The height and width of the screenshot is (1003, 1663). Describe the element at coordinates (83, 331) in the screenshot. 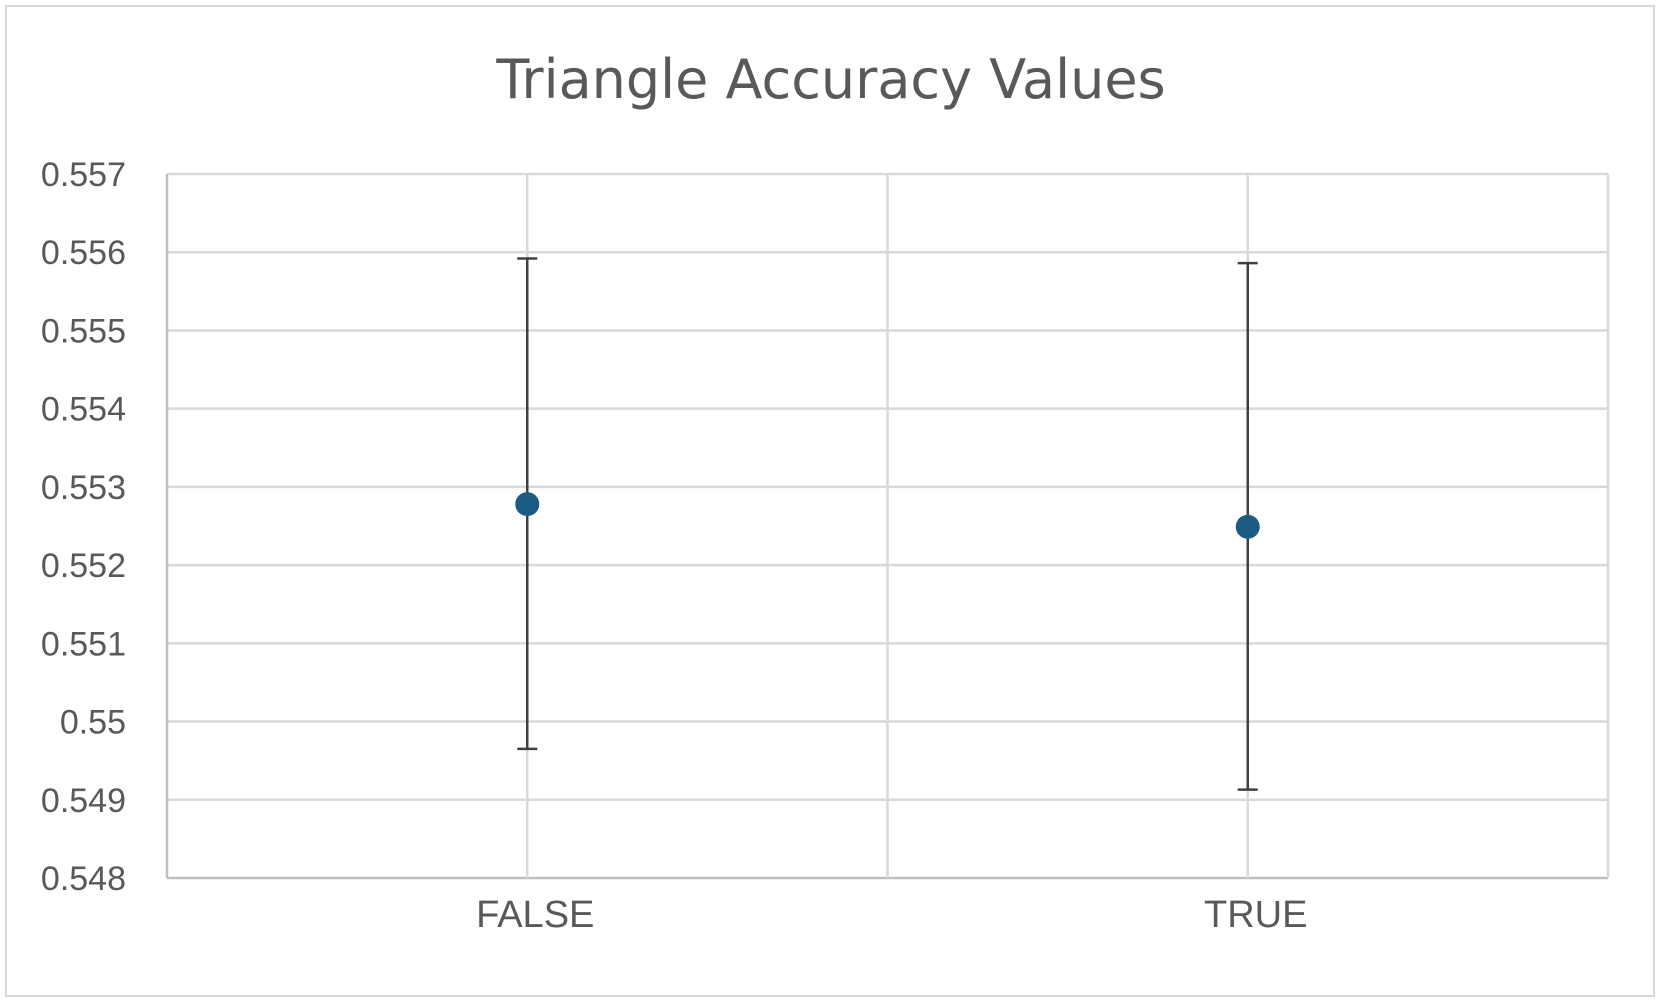

I see `y-tick-label: 0.555` at that location.